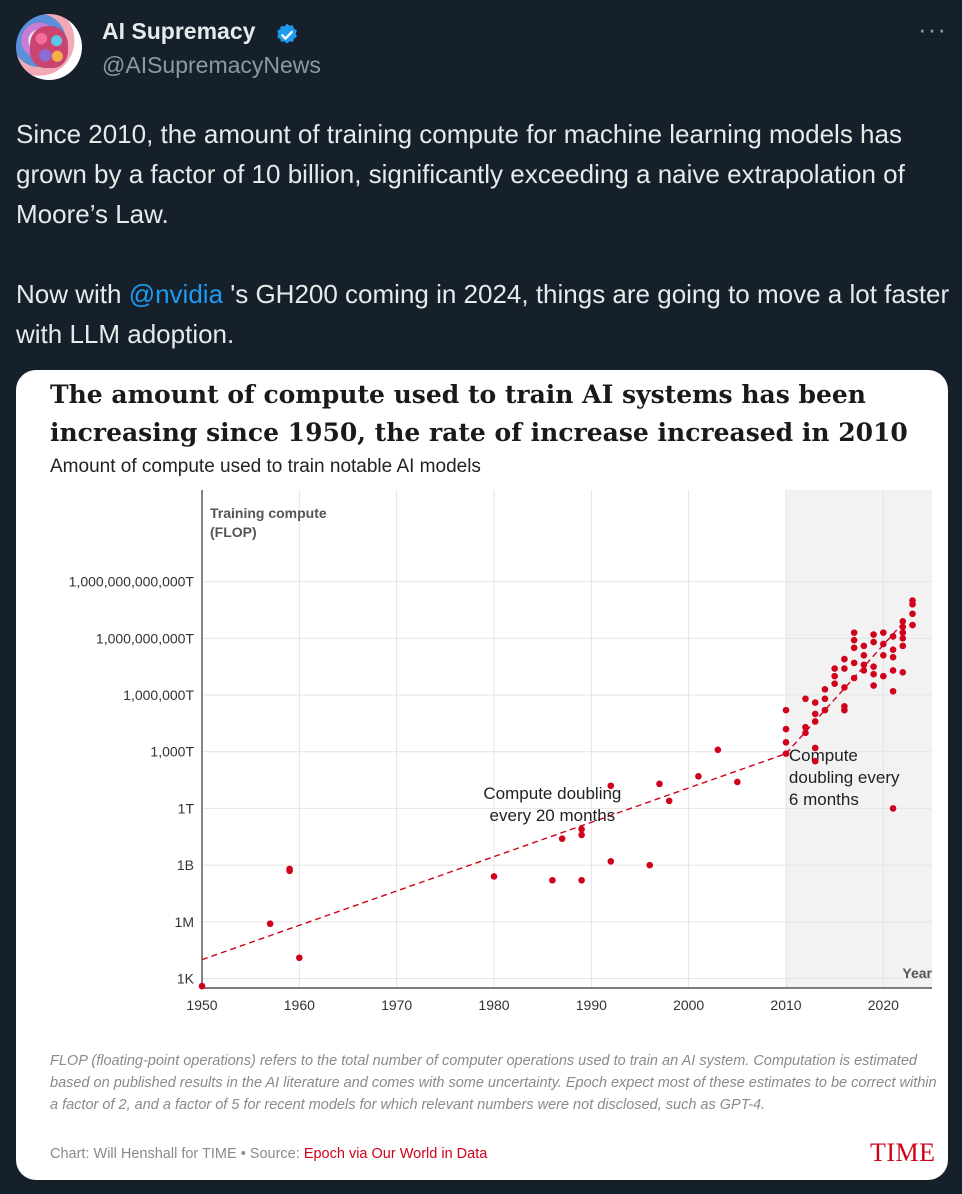  Describe the element at coordinates (233, 532) in the screenshot. I see `y-axis-label-unit: (FLOP)` at that location.